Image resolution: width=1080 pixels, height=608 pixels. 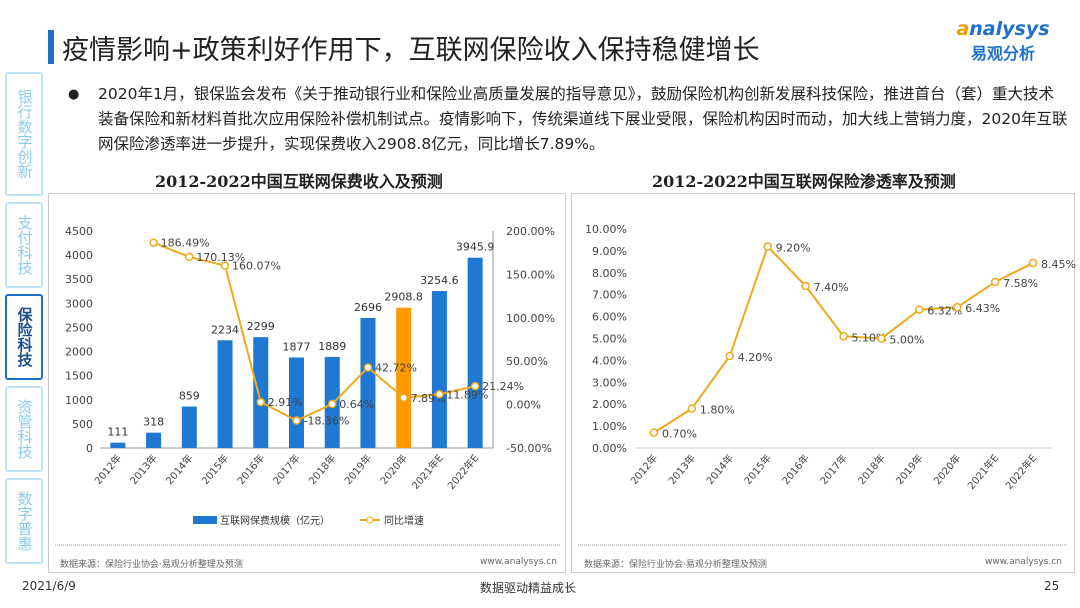 I want to click on penetration-label: 0.70%, so click(x=679, y=434).